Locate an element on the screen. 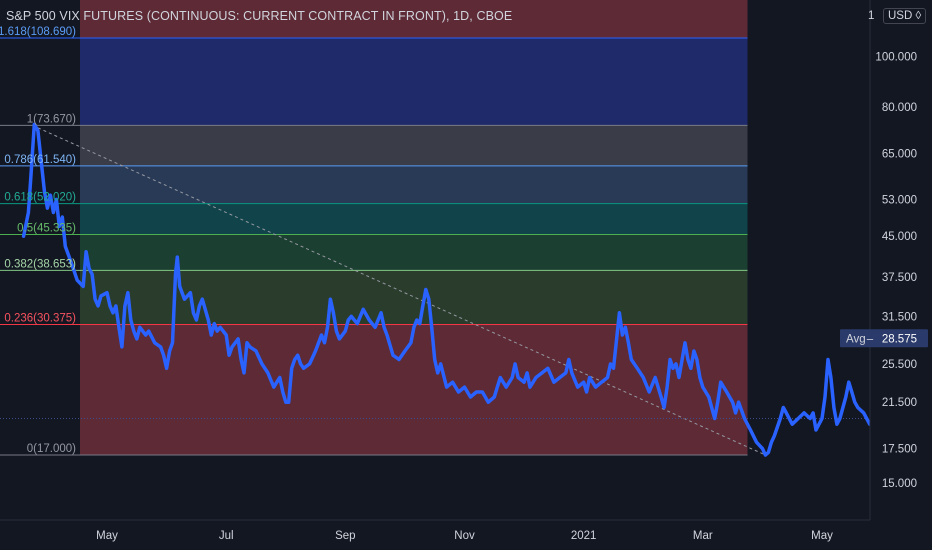 This screenshot has height=550, width=932. fib-zone-top is located at coordinates (414, 19).